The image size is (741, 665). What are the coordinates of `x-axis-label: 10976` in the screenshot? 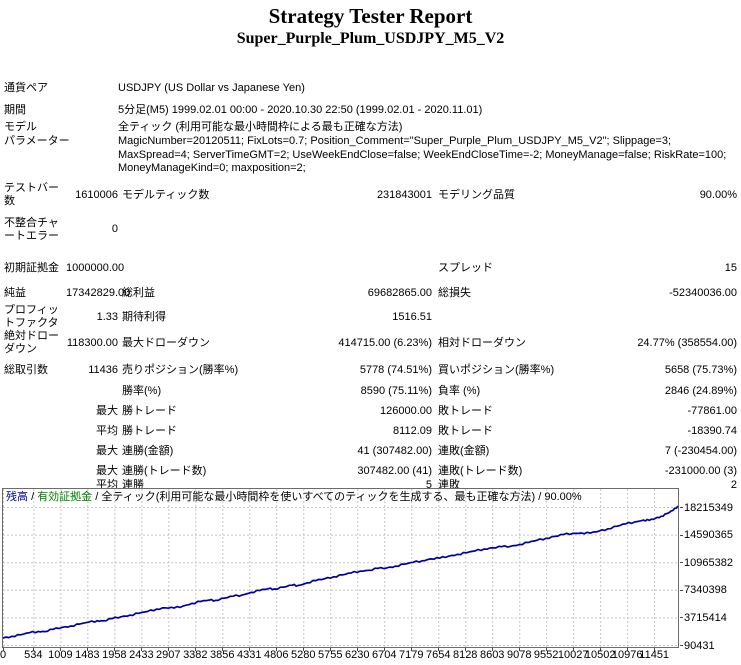 It's located at (627, 655).